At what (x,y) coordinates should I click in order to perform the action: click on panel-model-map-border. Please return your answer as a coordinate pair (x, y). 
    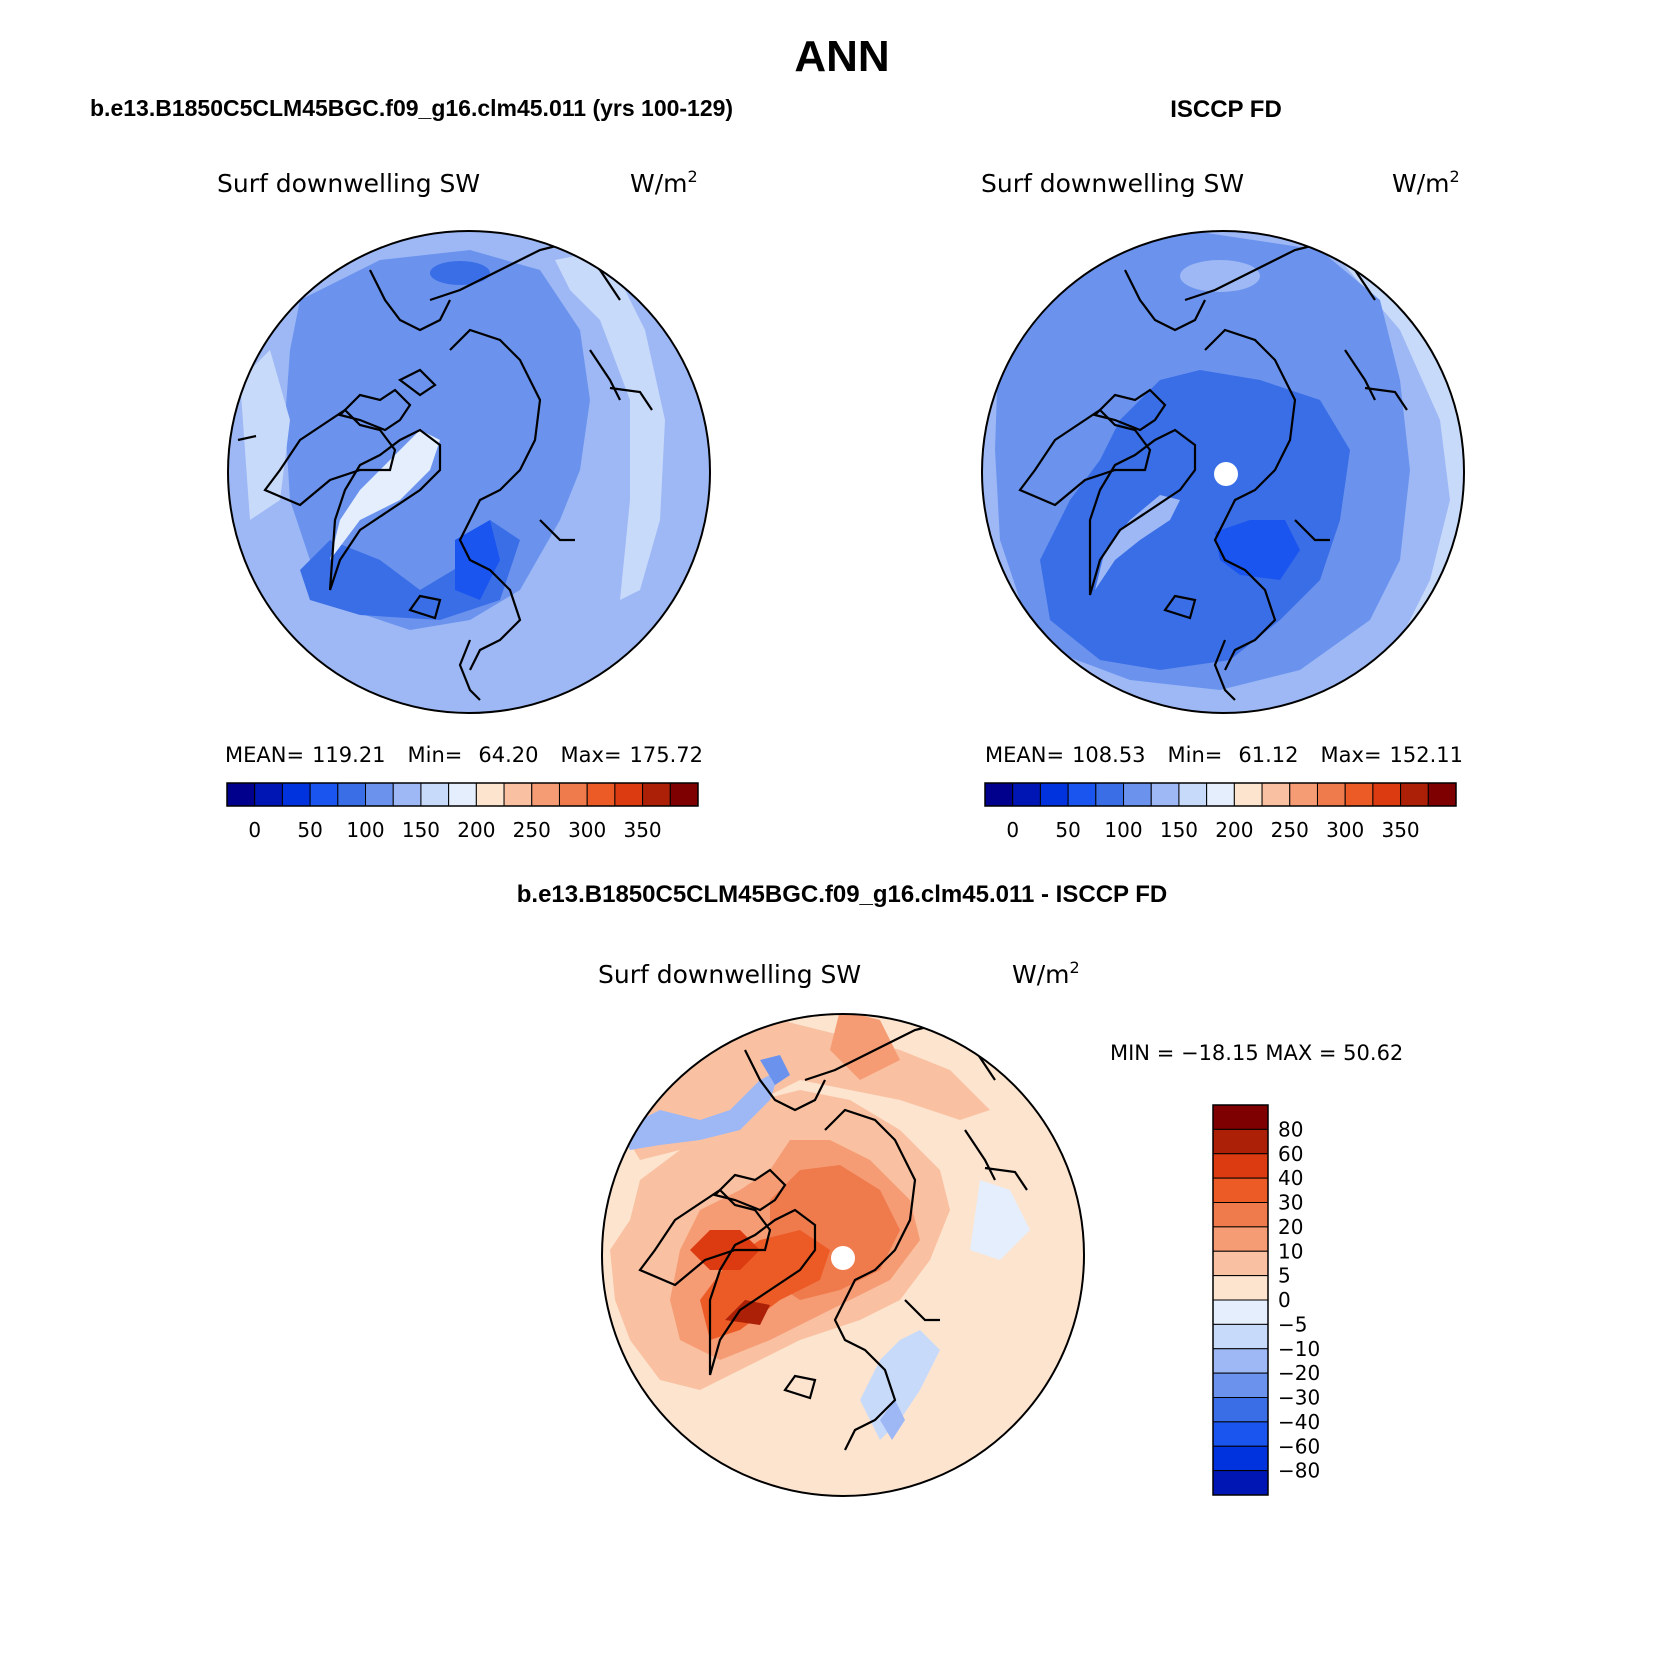
    Looking at the image, I should click on (469, 472).